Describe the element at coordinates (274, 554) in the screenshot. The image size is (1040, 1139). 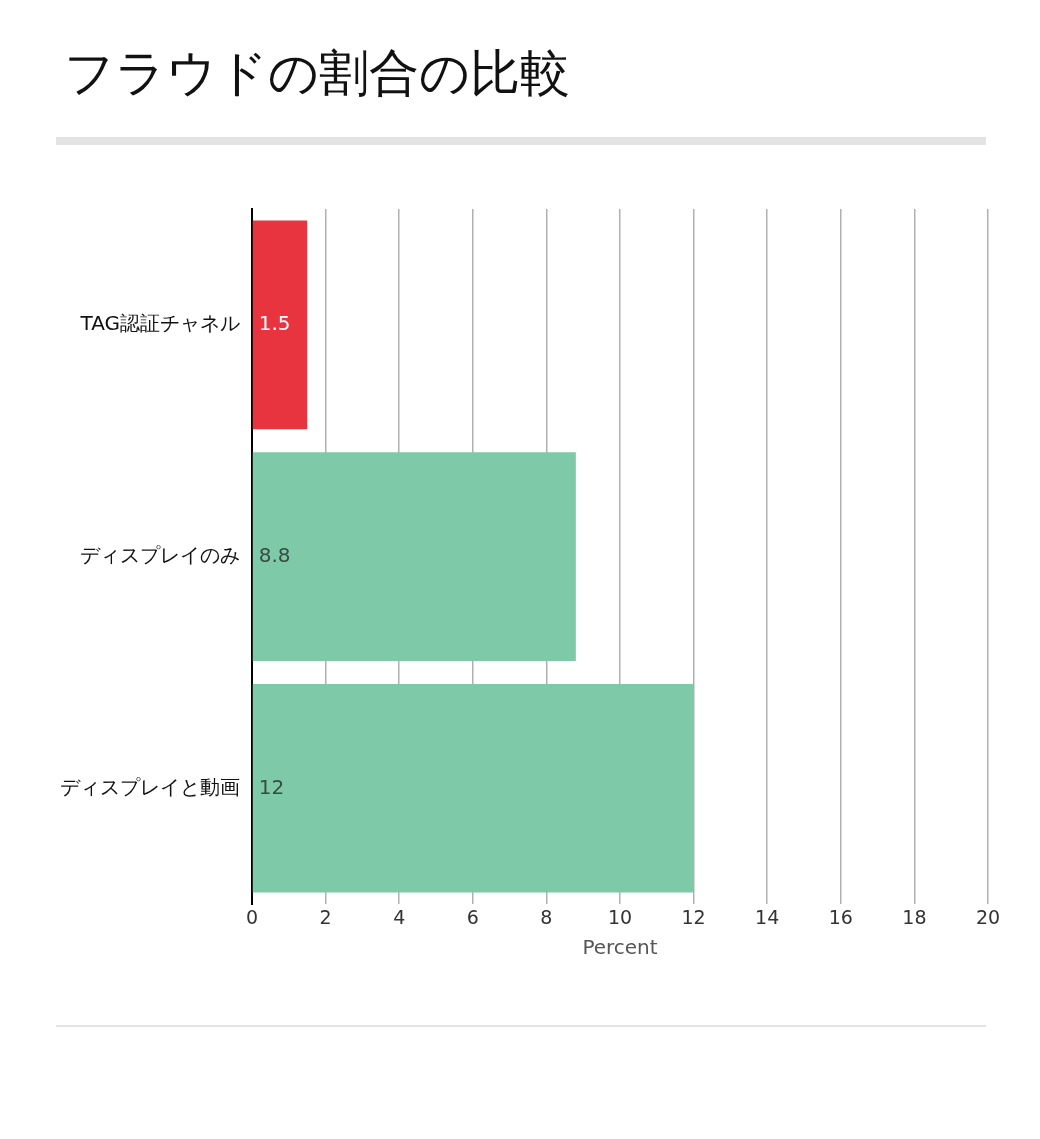
I see `data-label: 8.8` at that location.